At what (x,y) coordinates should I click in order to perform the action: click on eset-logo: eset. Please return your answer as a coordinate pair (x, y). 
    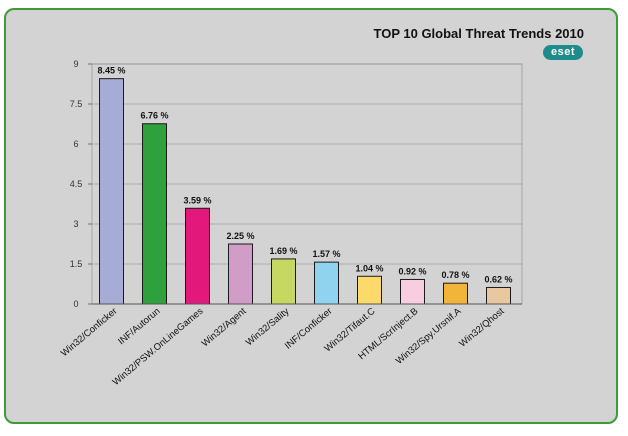
    Looking at the image, I should click on (563, 52).